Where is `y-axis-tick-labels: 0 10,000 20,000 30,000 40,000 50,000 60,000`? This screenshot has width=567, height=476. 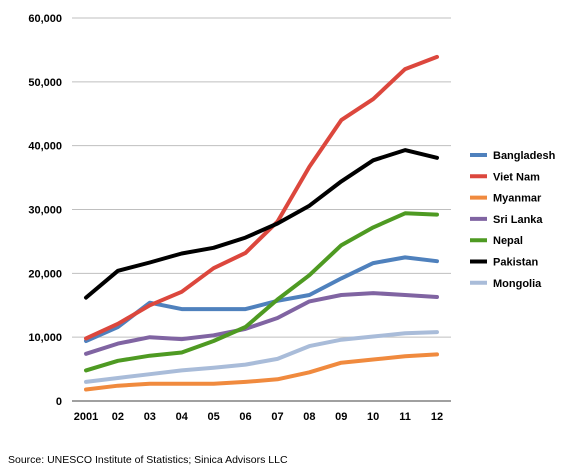 y-axis-tick-labels: 0 10,000 20,000 30,000 40,000 50,000 60,000 is located at coordinates (45, 210).